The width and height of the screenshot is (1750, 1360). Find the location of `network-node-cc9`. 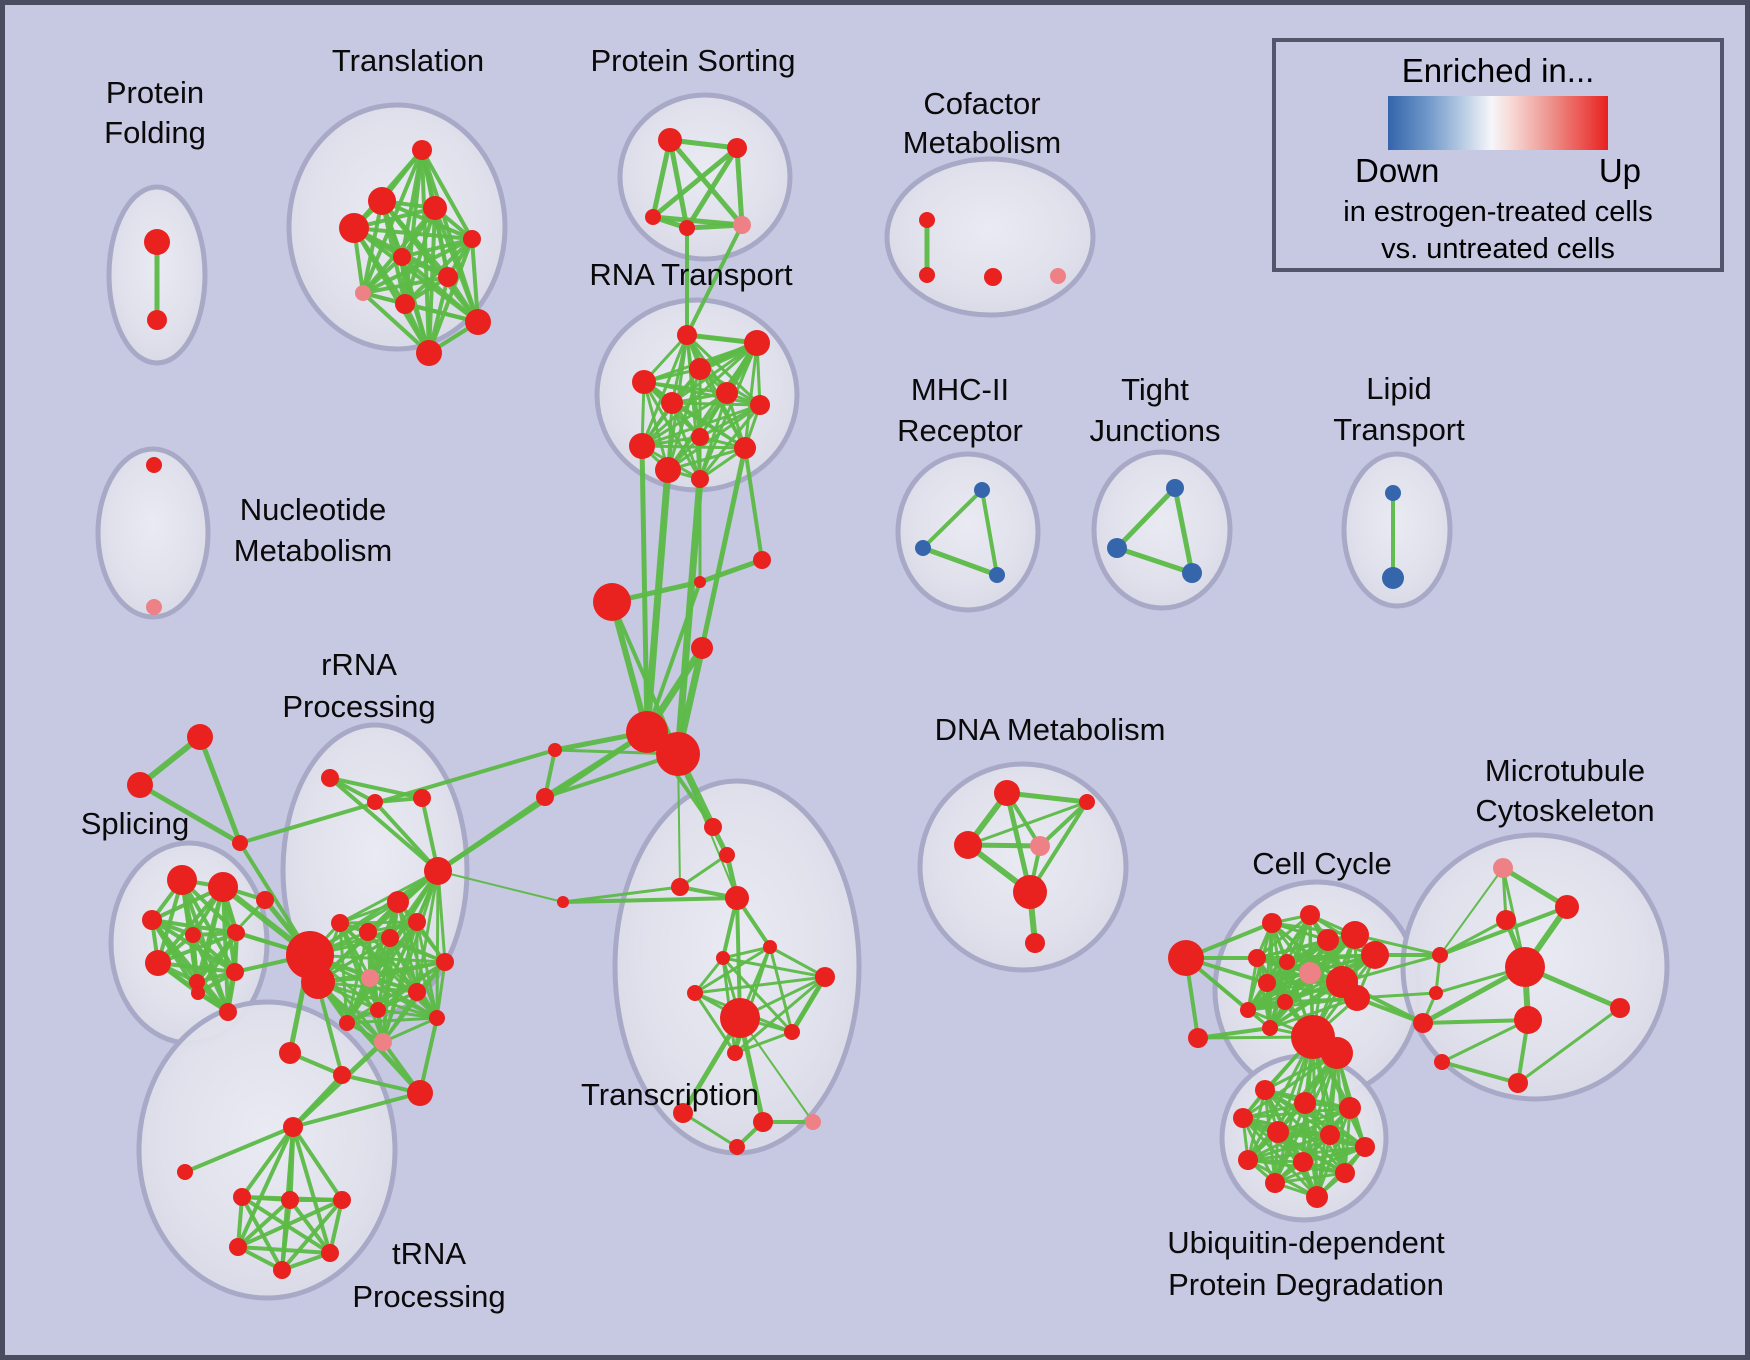

network-node-cc9 is located at coordinates (1267, 983).